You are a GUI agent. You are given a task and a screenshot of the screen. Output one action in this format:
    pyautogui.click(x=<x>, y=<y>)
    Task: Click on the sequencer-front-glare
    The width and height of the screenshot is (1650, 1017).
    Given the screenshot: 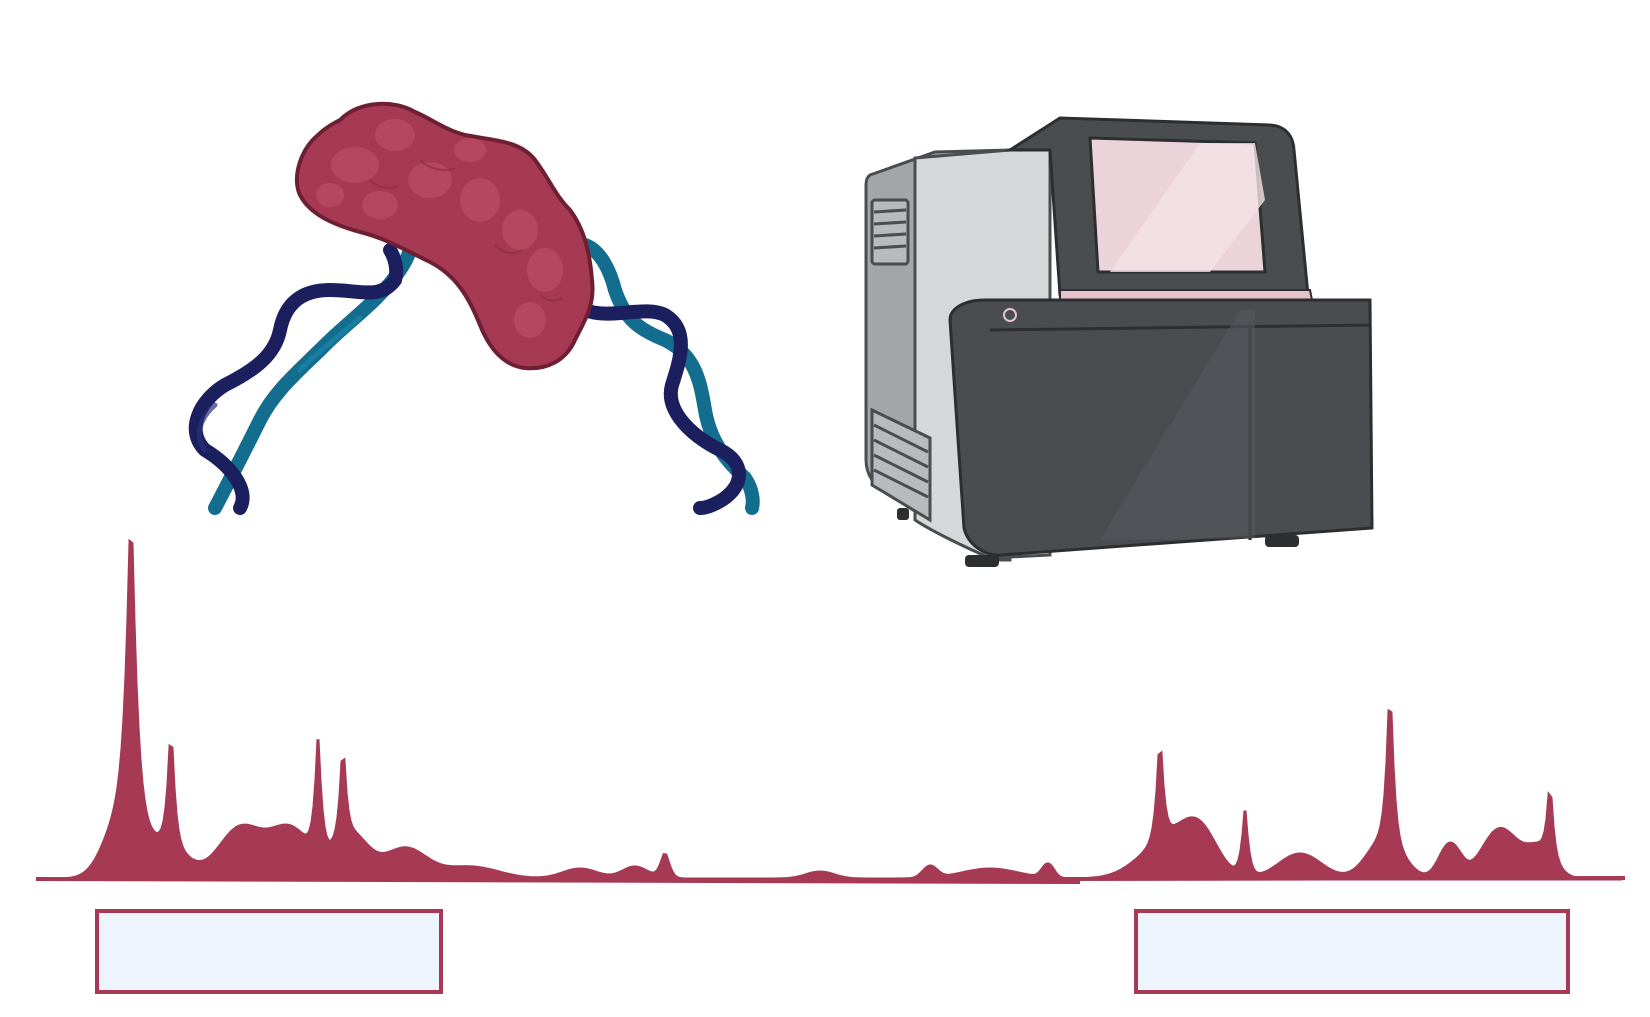 What is the action you would take?
    pyautogui.click(x=1177, y=425)
    